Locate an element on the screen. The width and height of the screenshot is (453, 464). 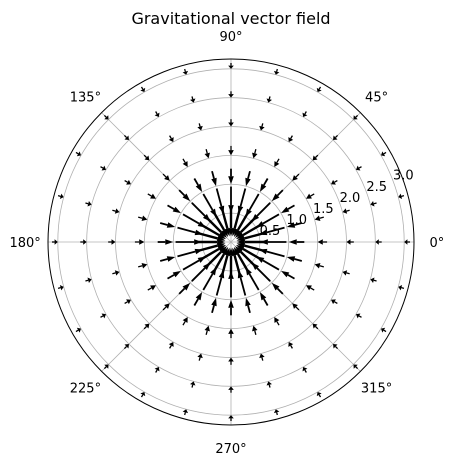
theta-tick-label: 45° is located at coordinates (376, 97).